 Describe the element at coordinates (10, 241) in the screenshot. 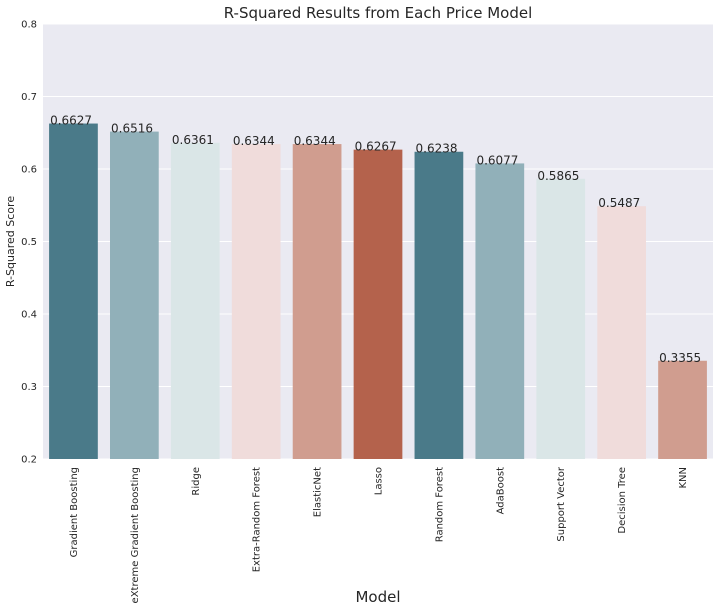

I see `y-axis-label: R-Squared Score` at that location.